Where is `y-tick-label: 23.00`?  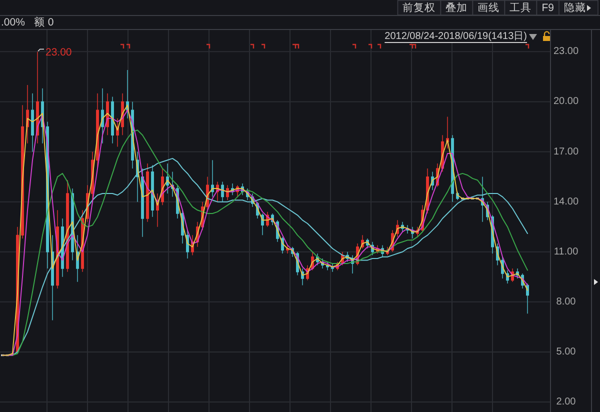
y-tick-label: 23.00 is located at coordinates (566, 52).